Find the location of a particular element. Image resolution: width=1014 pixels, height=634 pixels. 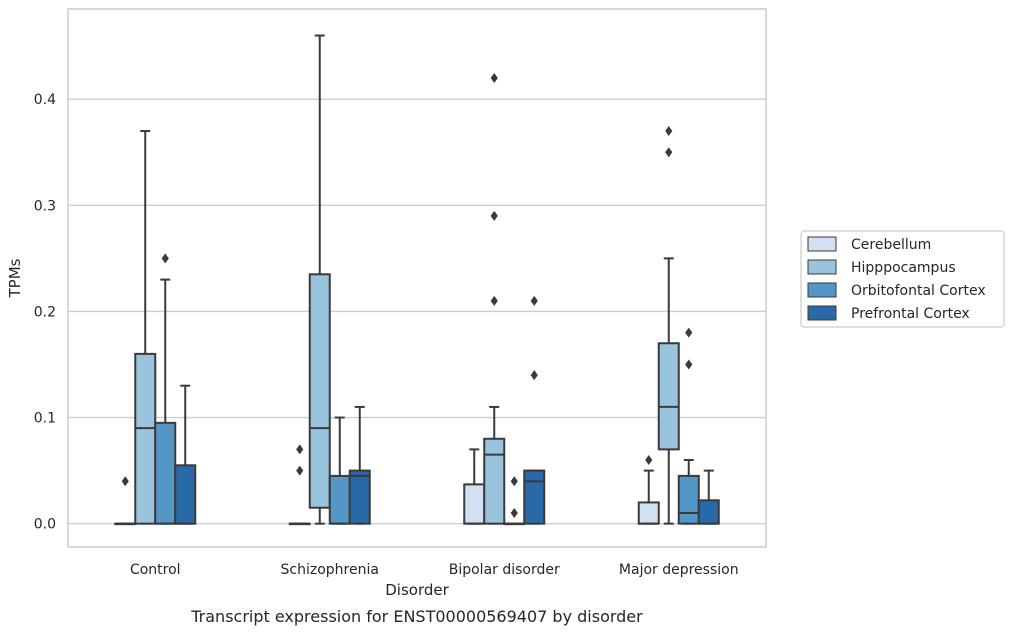

legend-label: Orbitofontal Cortex is located at coordinates (918, 291).